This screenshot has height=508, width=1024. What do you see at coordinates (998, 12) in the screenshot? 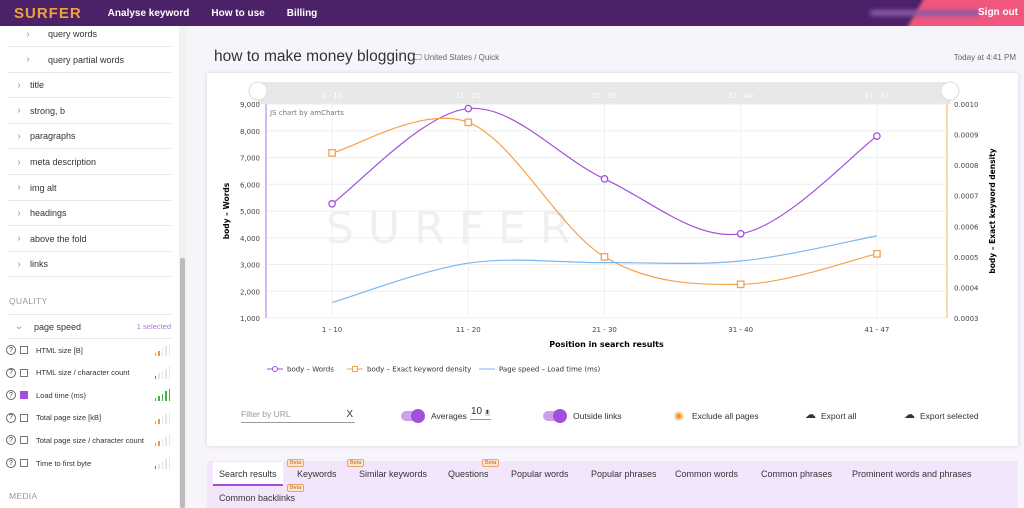
I see `sign-out-button: Sign out` at bounding box center [998, 12].